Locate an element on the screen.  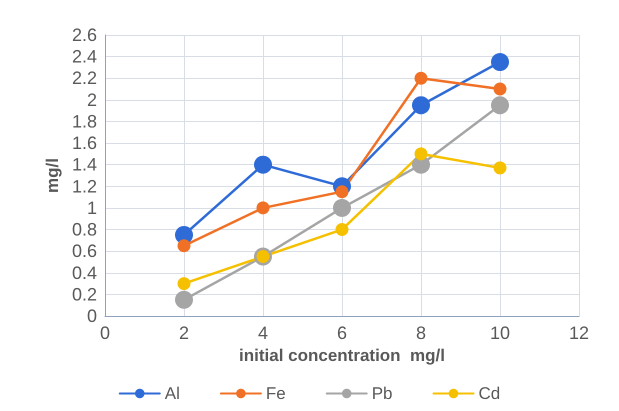
y-tick-label: 1 is located at coordinates (91, 208).